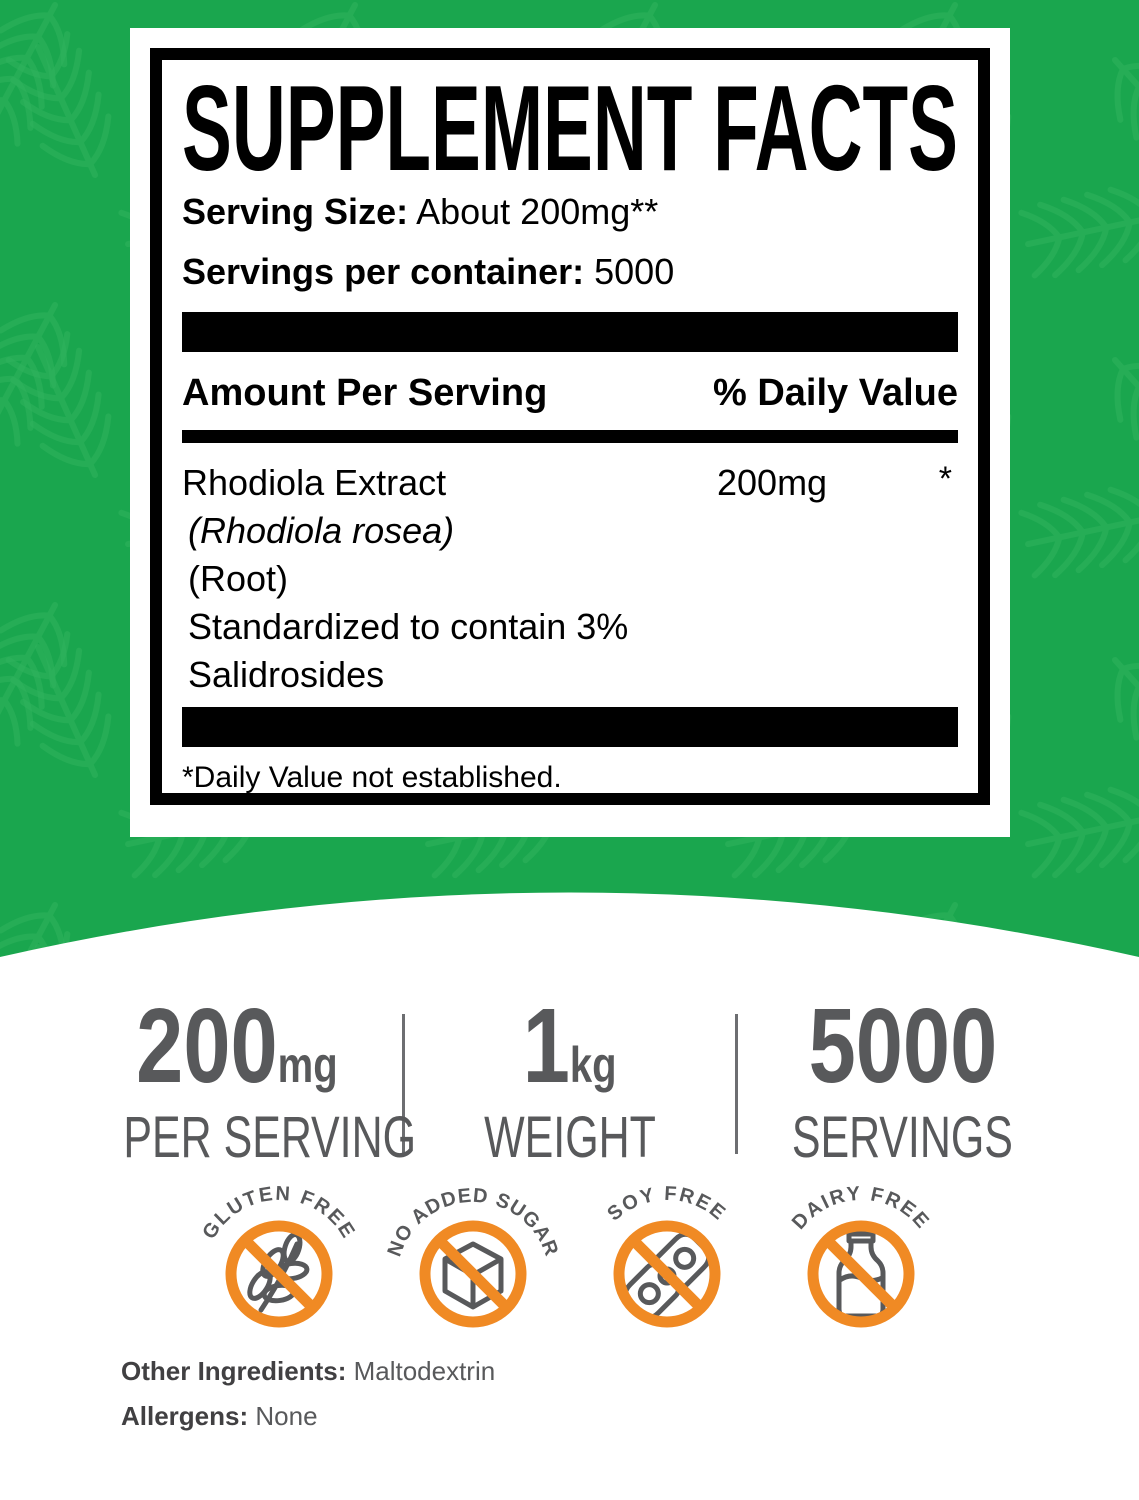 This screenshot has height=1500, width=1139. I want to click on dietary-badges-row: GLUTEN FREE NO ADDED SUGA, so click(569, 1250).